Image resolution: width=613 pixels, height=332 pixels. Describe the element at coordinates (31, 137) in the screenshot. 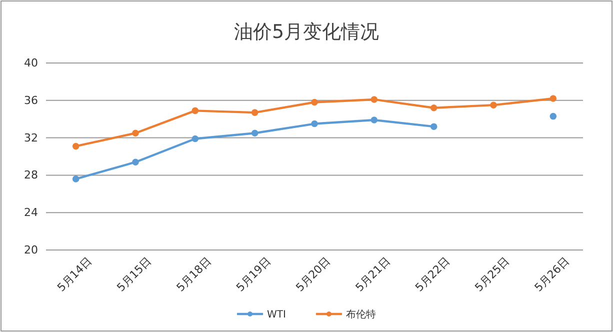

I see `y-tick-label: 32` at that location.